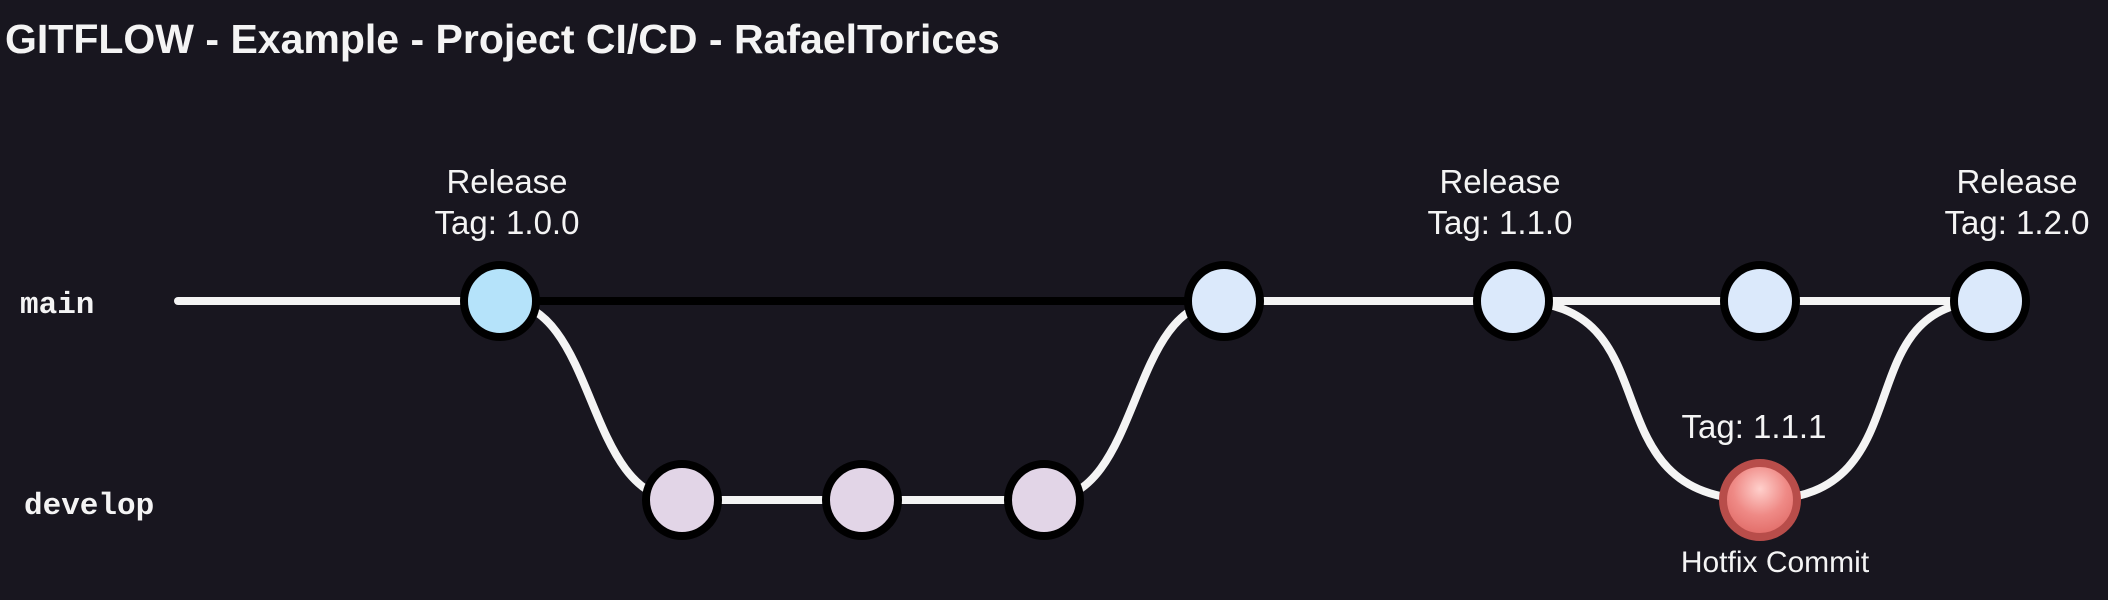  Describe the element at coordinates (1134, 400) in the screenshot. I see `develop-merge-curve` at that location.